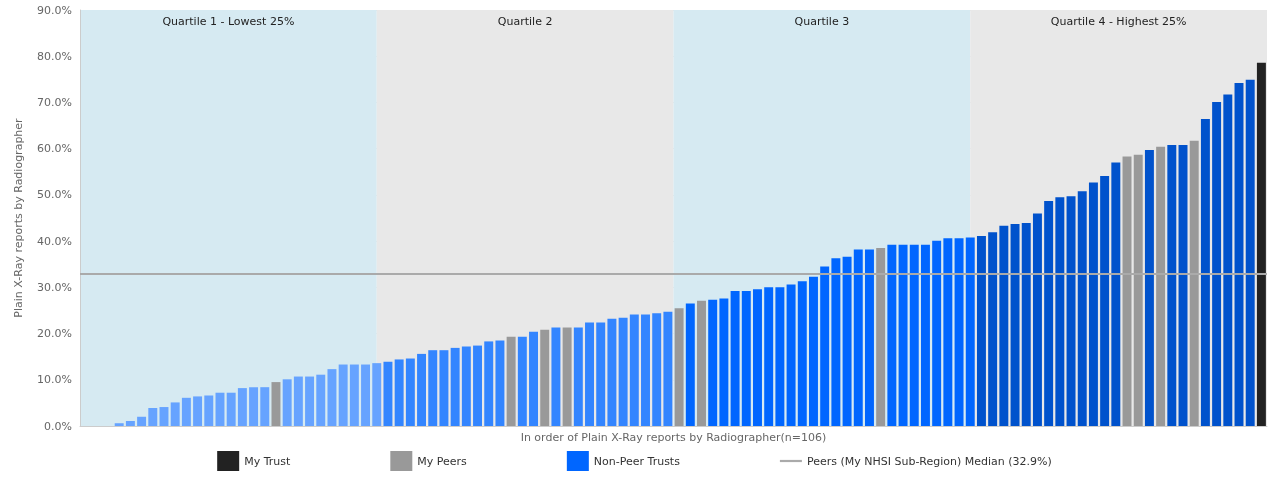 This screenshot has width=1269, height=478. What do you see at coordinates (58, 426) in the screenshot?
I see `y-tick-label: 0.0%` at bounding box center [58, 426].